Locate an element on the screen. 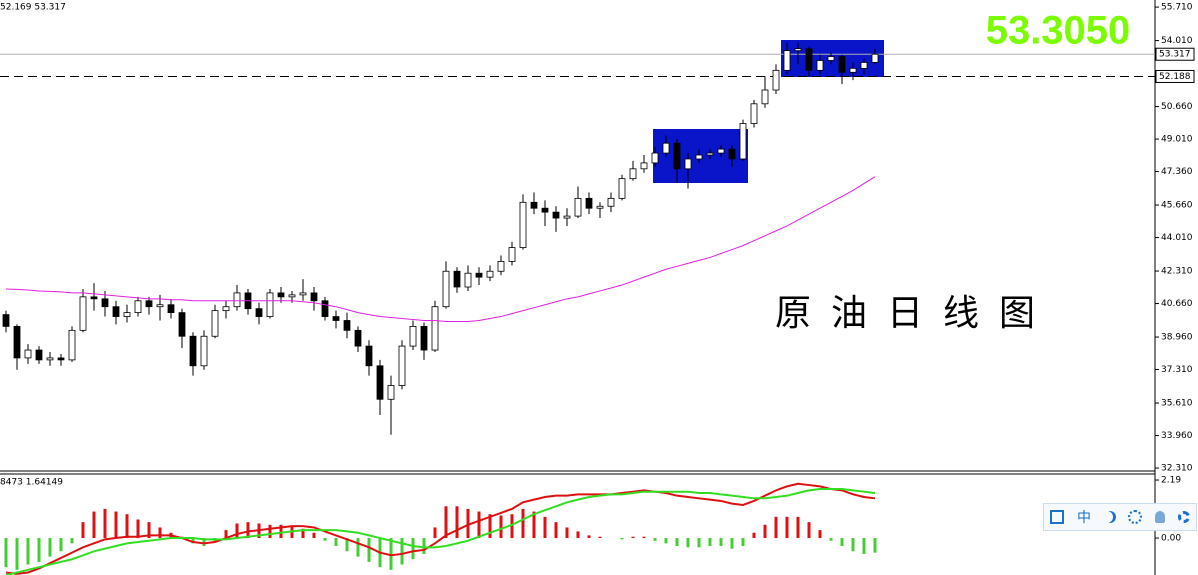  y-tick-label: 35.610 is located at coordinates (1177, 404).